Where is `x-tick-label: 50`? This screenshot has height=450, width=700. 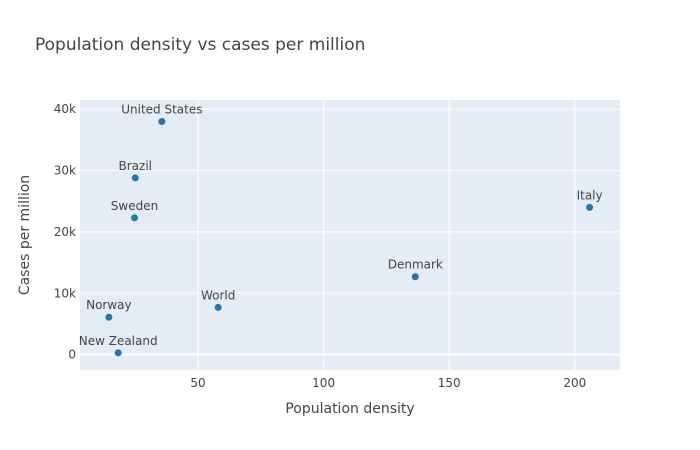
x-tick-label: 50 is located at coordinates (197, 383).